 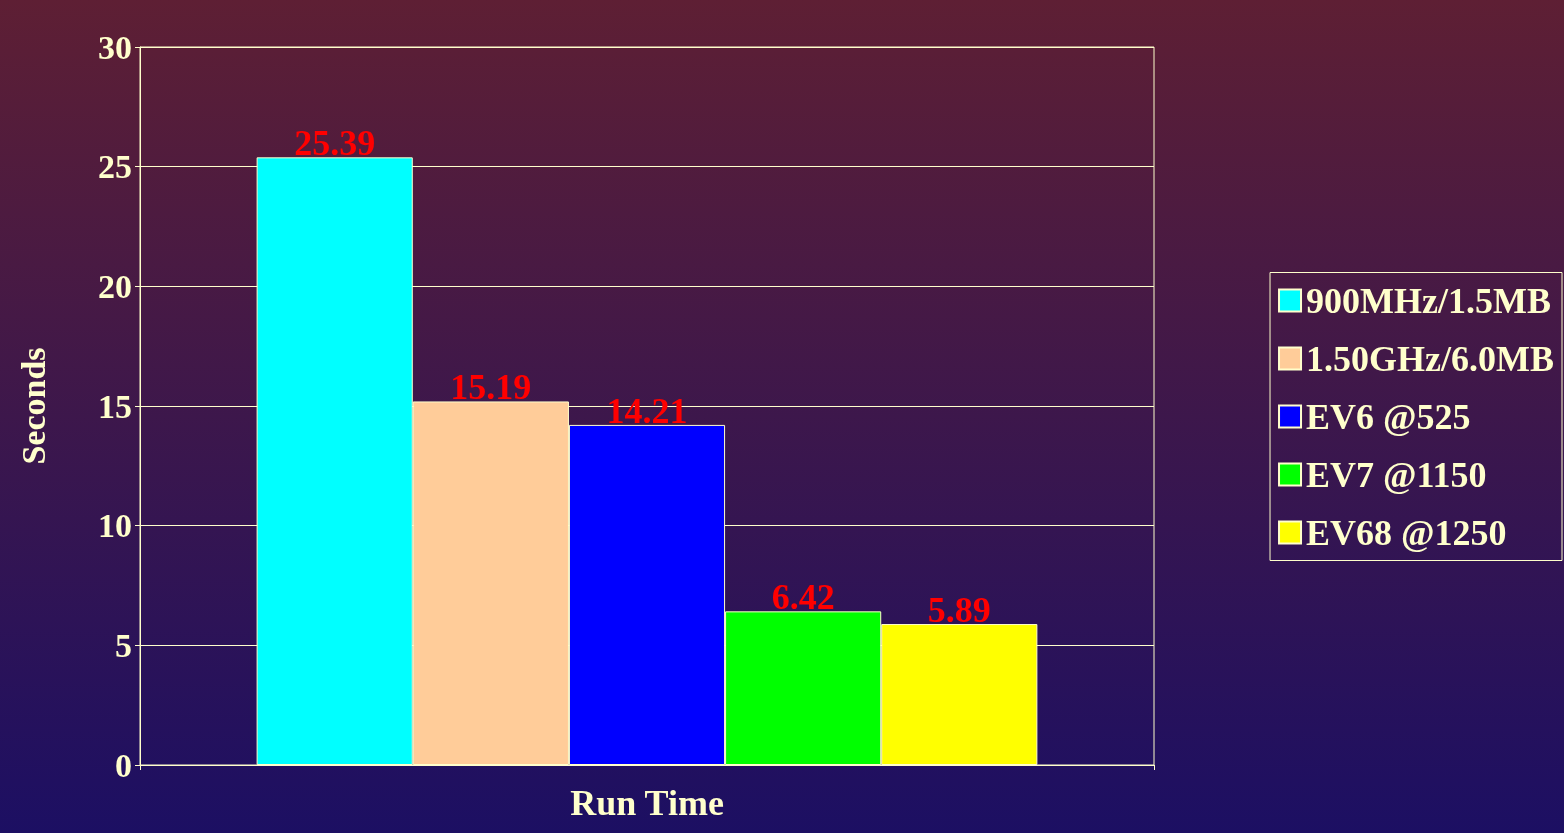 What do you see at coordinates (1406, 532) in the screenshot?
I see `legend-label: EV68 @1250` at bounding box center [1406, 532].